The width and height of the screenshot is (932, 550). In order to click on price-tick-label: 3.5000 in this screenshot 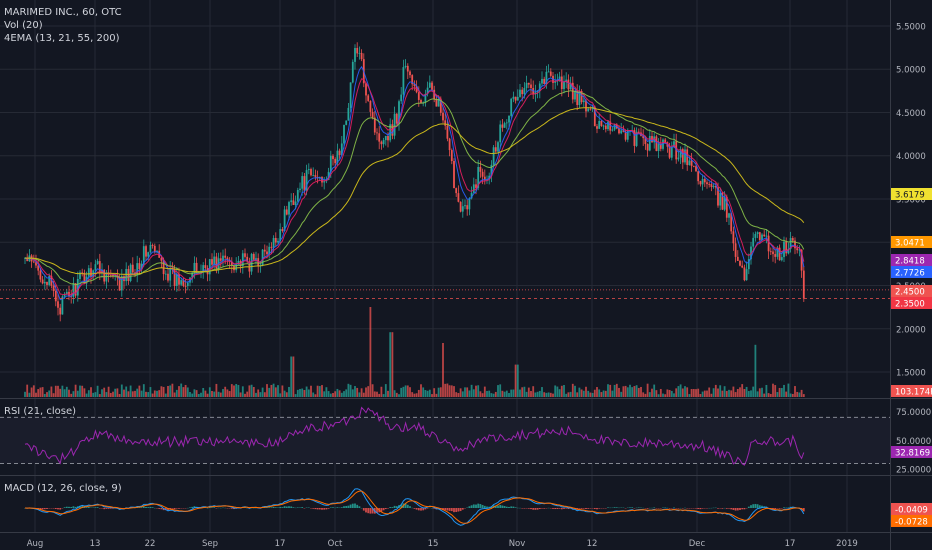, I will do `click(911, 201)`.